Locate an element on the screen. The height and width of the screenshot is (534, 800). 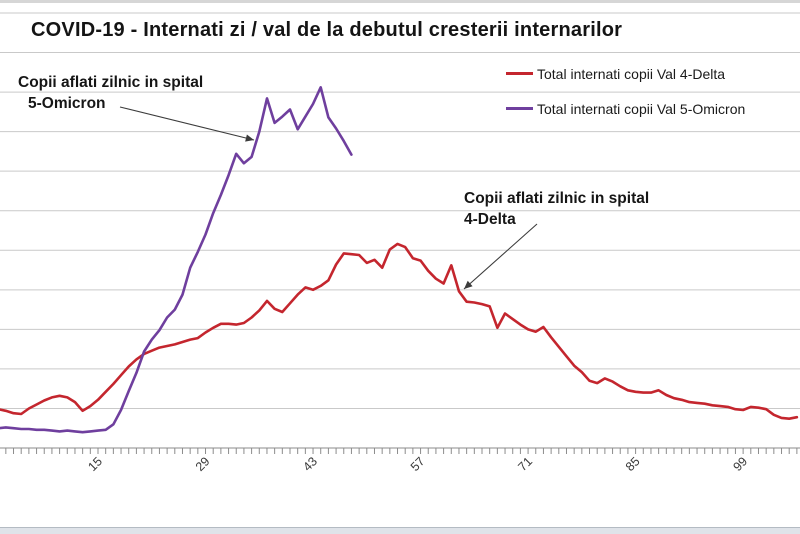
x-axis-tick-label: 71 is located at coordinates (525, 464).